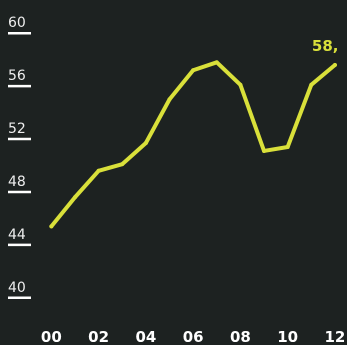 The image size is (347, 345). Describe the element at coordinates (287, 336) in the screenshot. I see `x-tick-label: 10` at that location.